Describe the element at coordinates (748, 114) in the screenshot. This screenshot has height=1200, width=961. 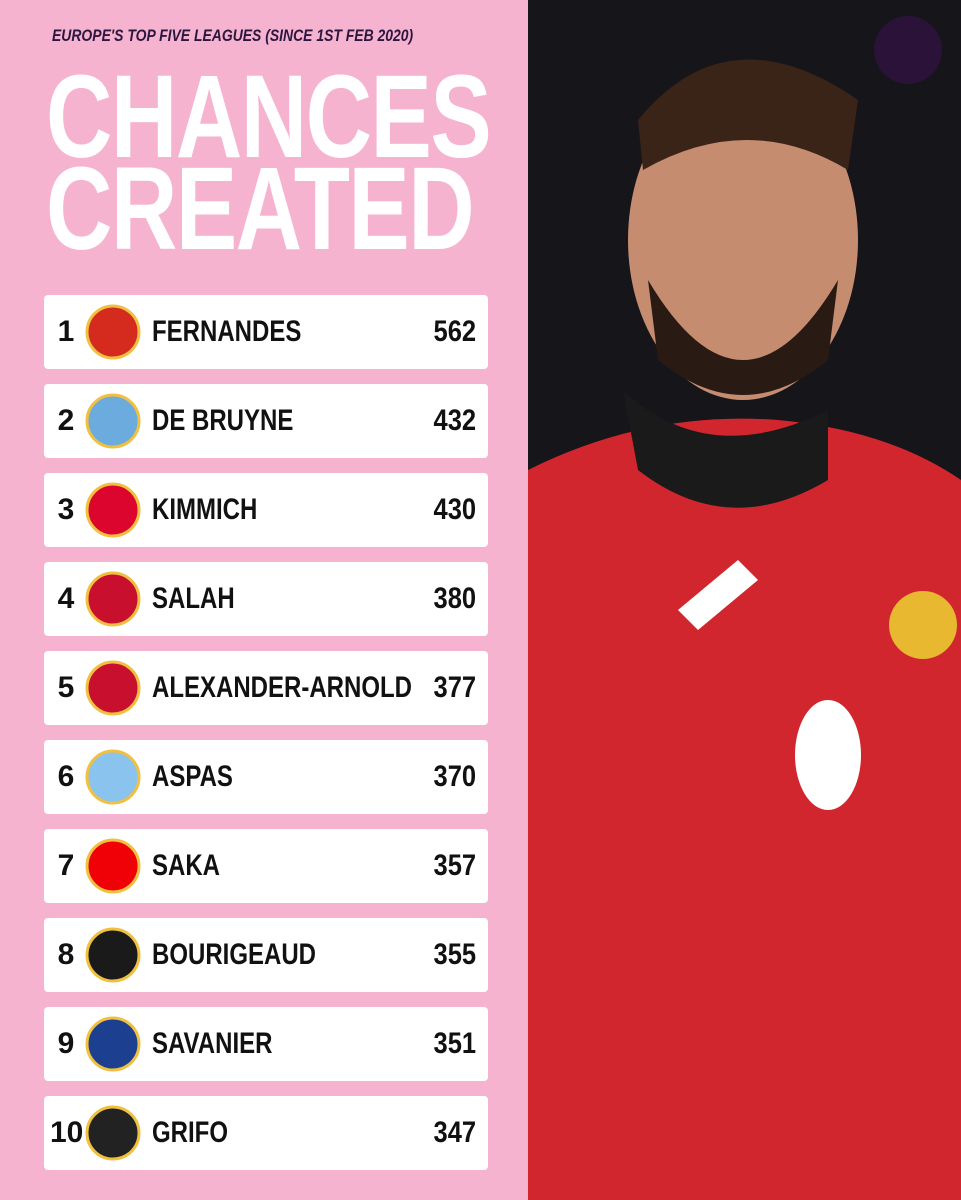
I see `hair` at that location.